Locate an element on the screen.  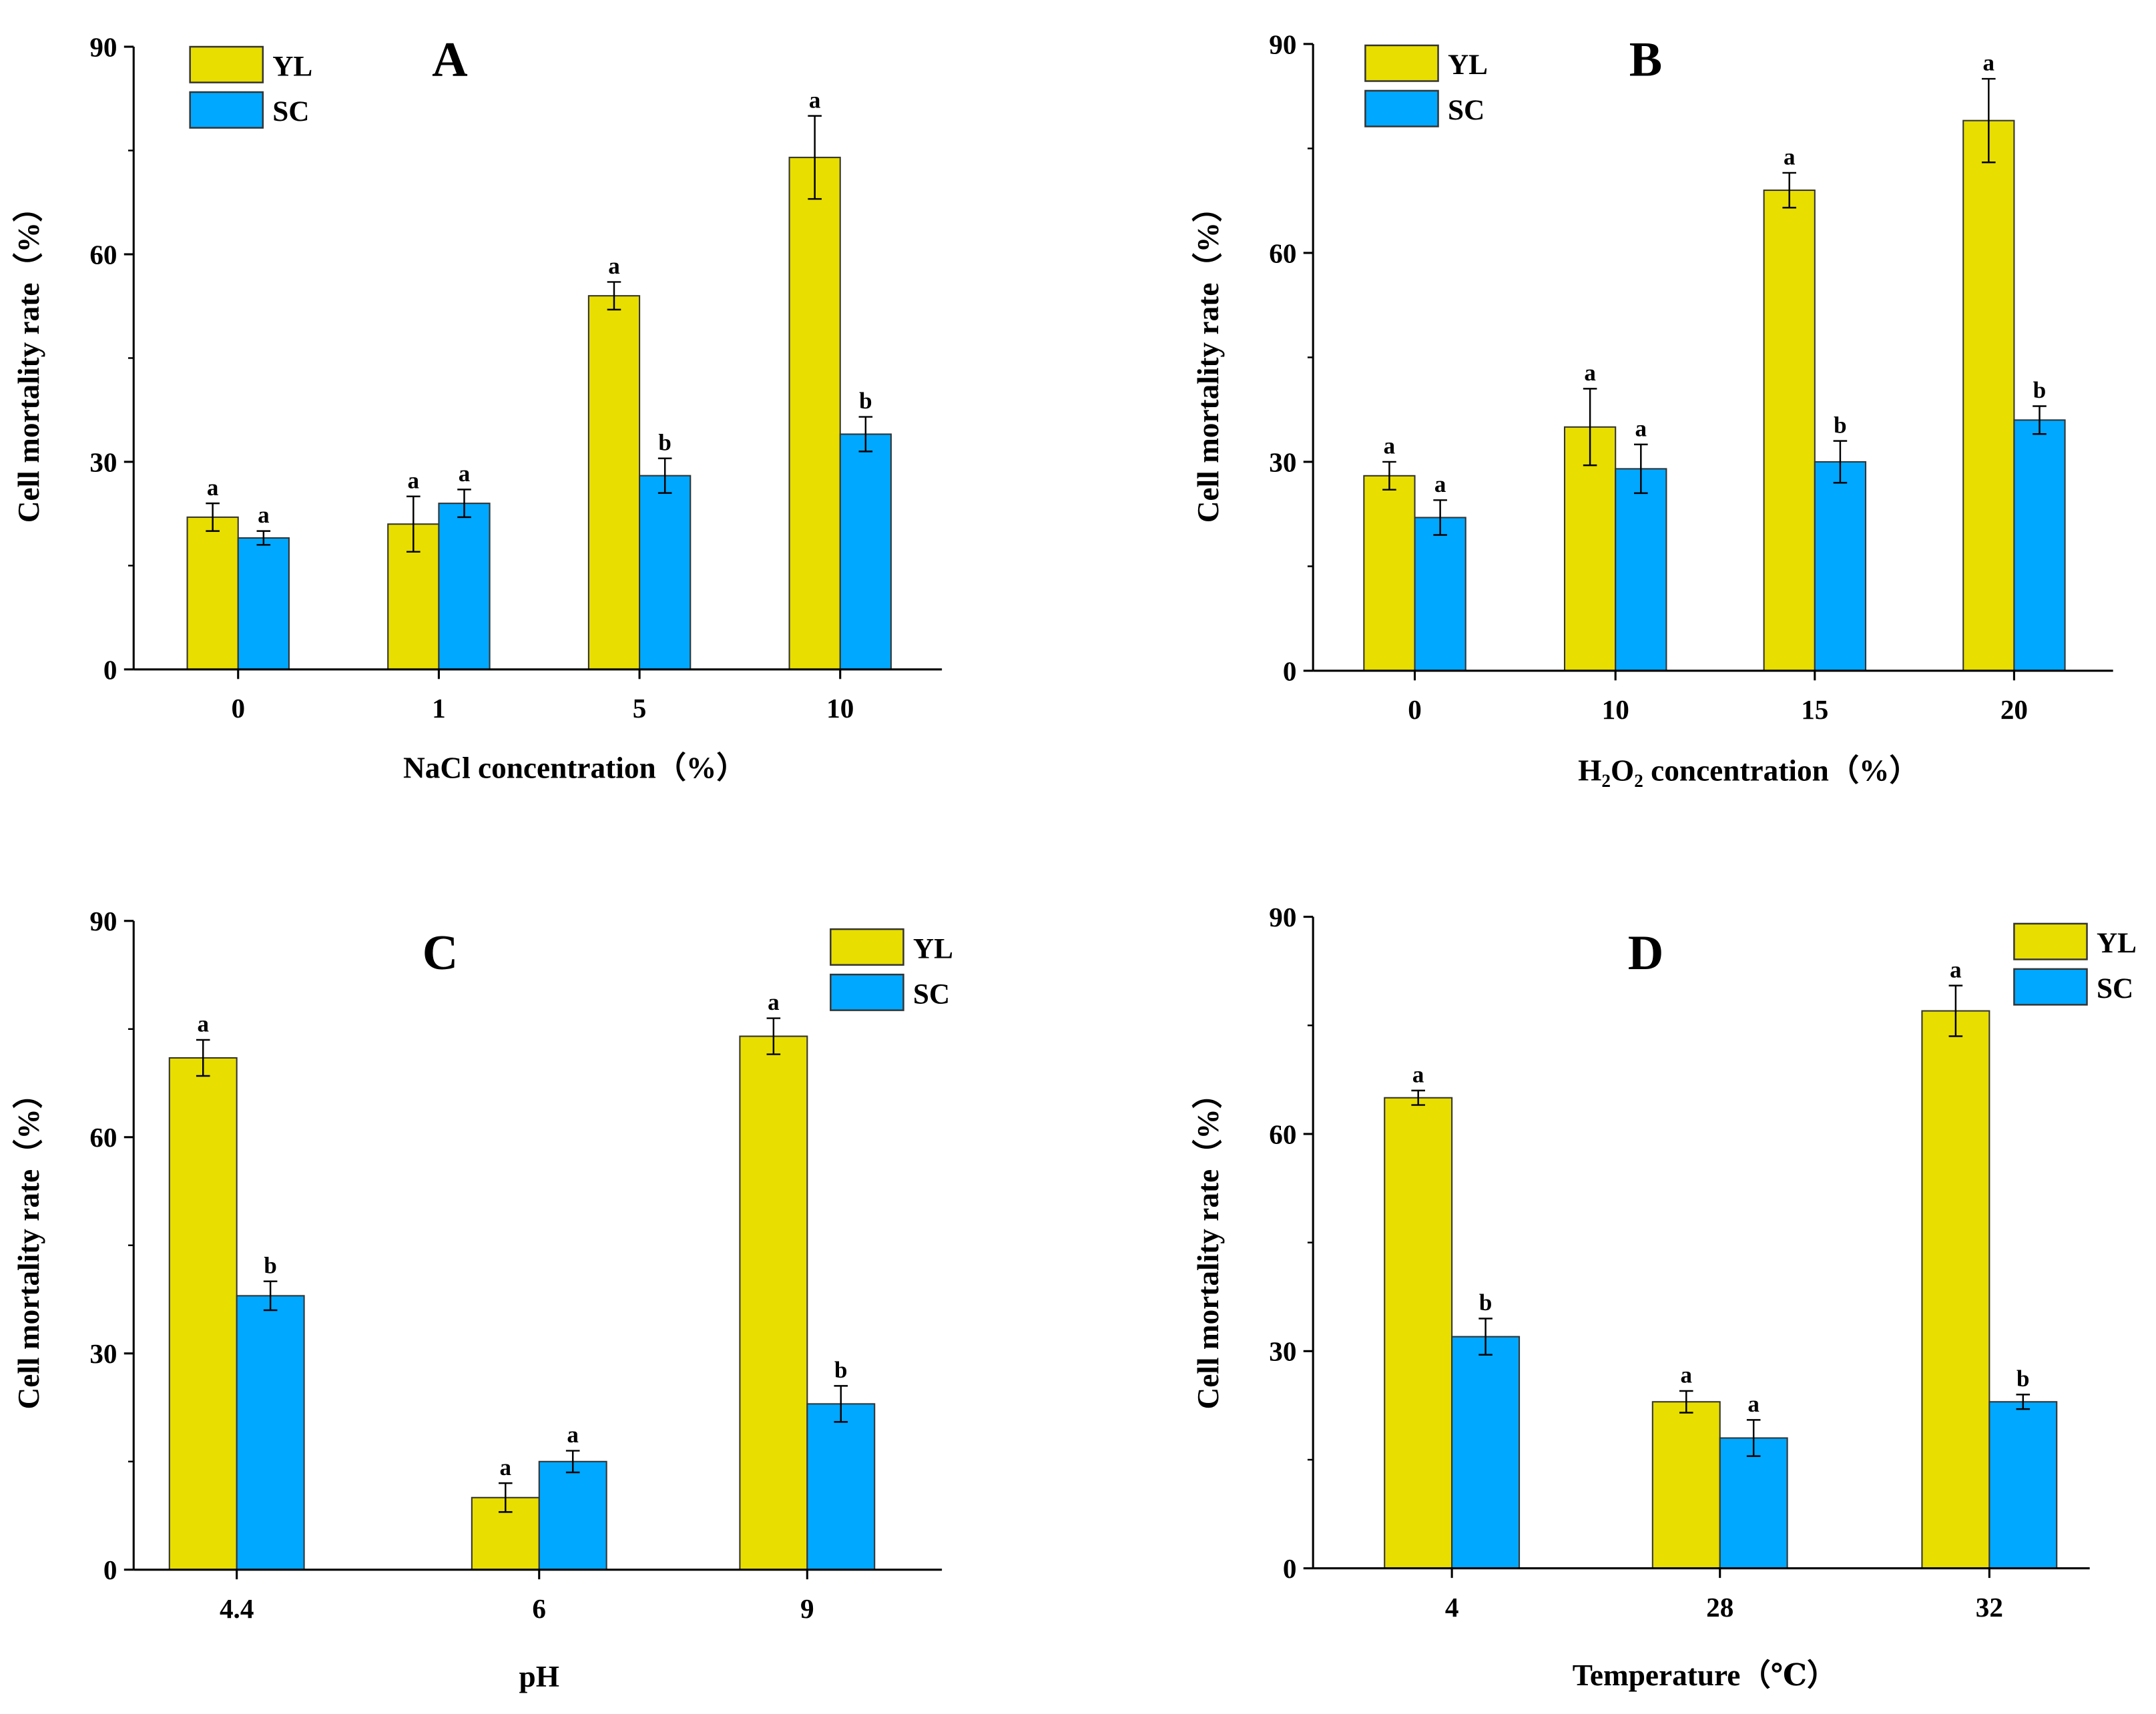
x-tick-label: 32 is located at coordinates (1990, 1608).